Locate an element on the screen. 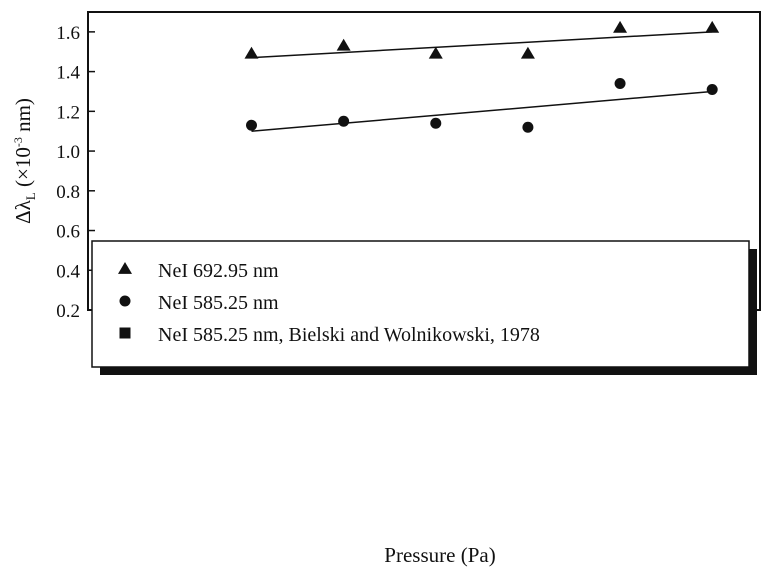 The height and width of the screenshot is (574, 775). x-axis-title: Pressure (Pa) is located at coordinates (439, 555).